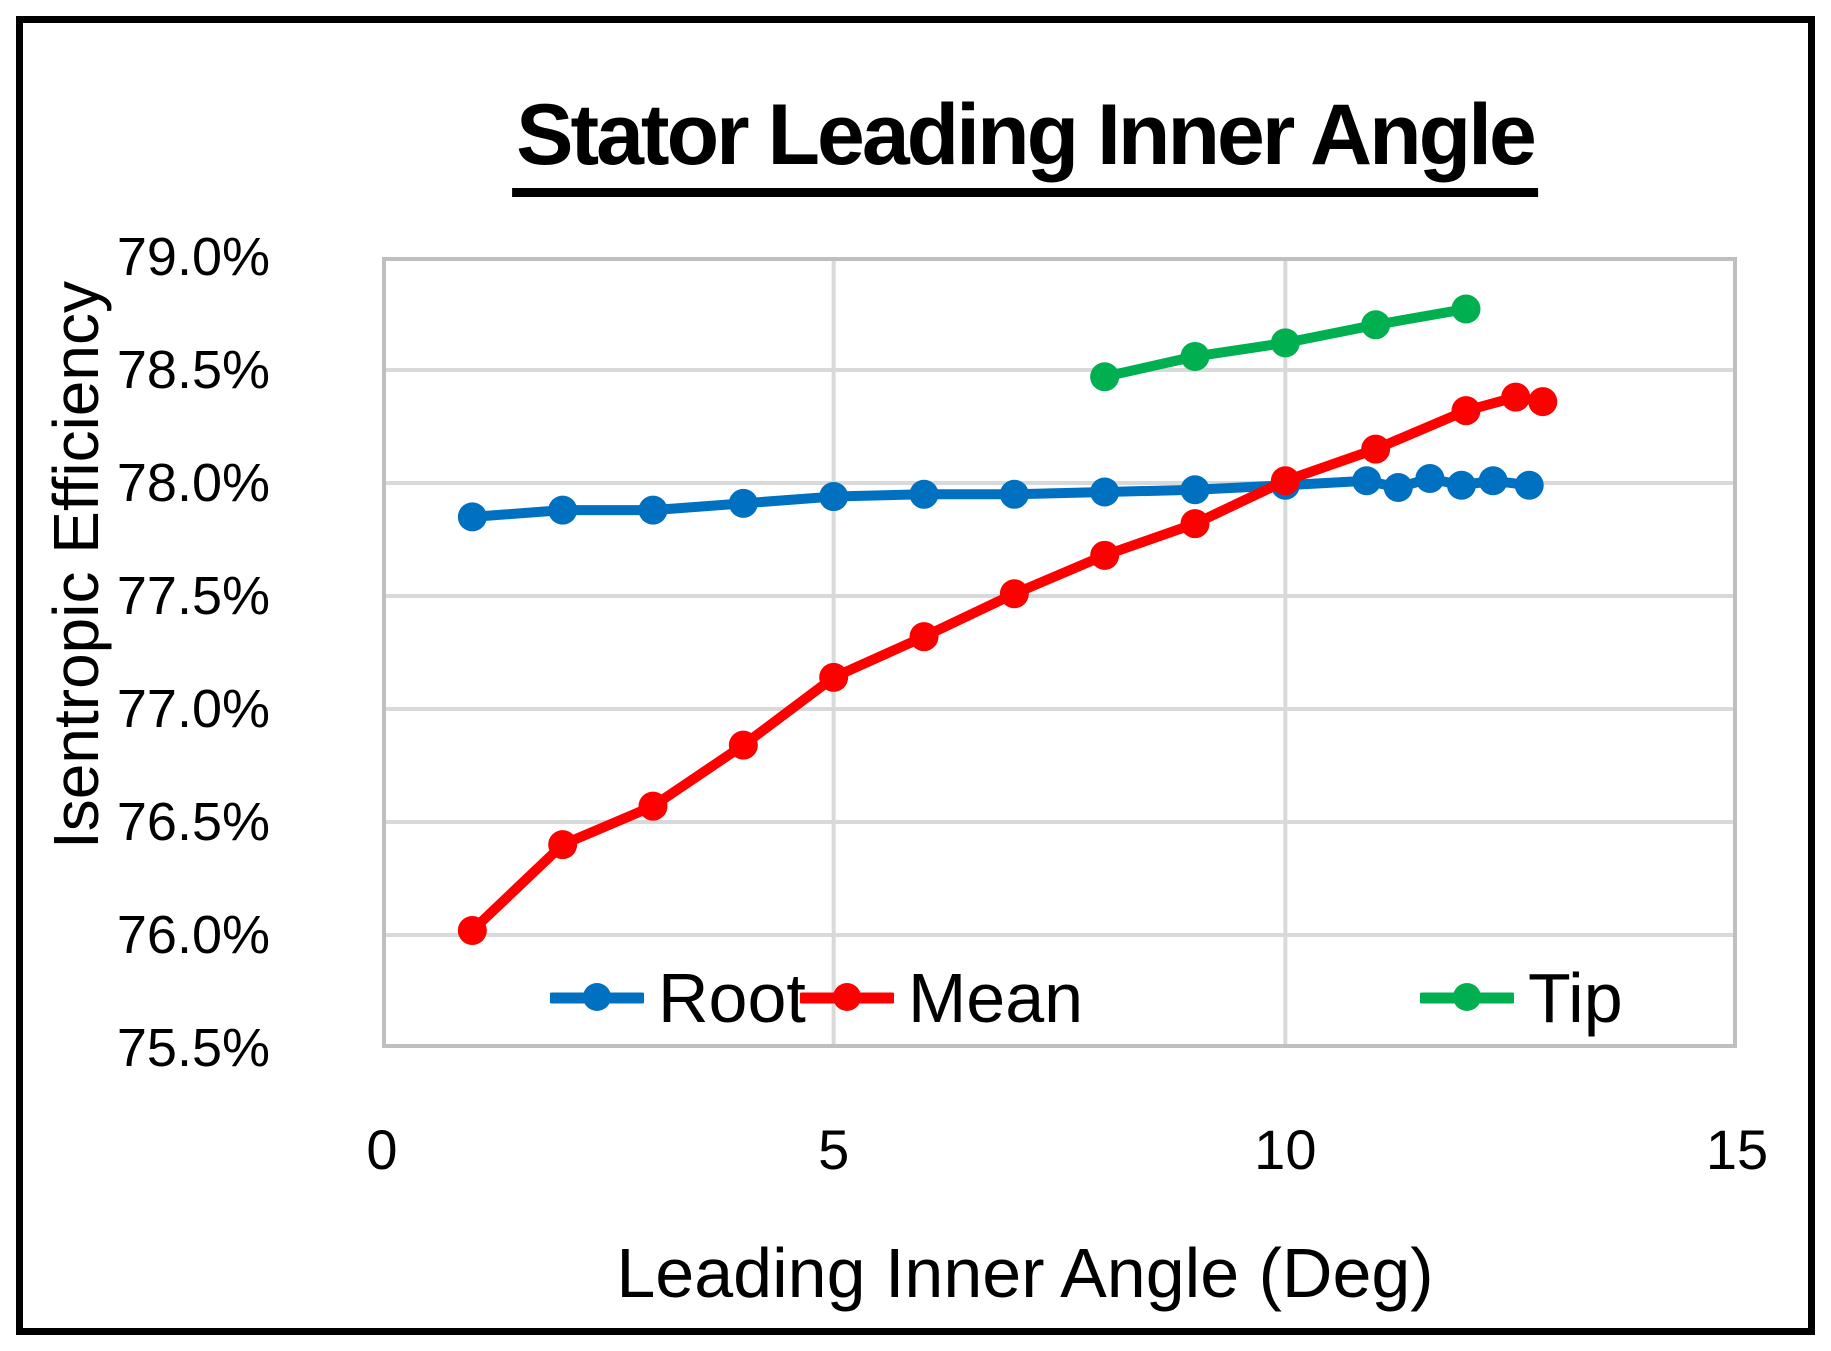  What do you see at coordinates (76, 565) in the screenshot?
I see `y-axis-title: Isentropic Efficiency` at bounding box center [76, 565].